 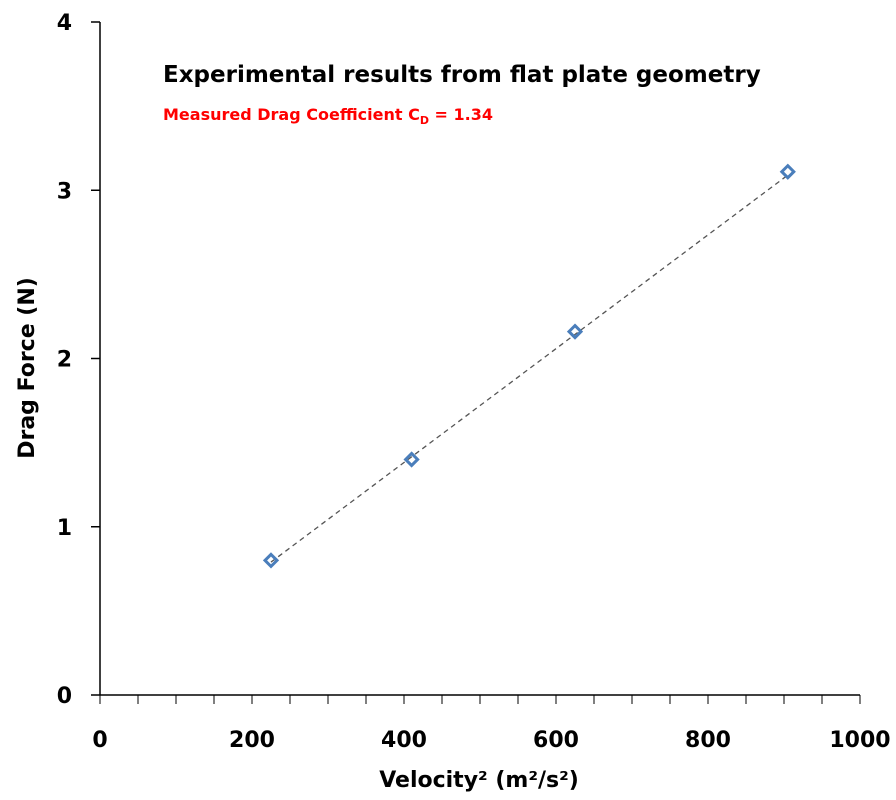 I want to click on annotation-suffix: = 1.34, so click(x=461, y=114).